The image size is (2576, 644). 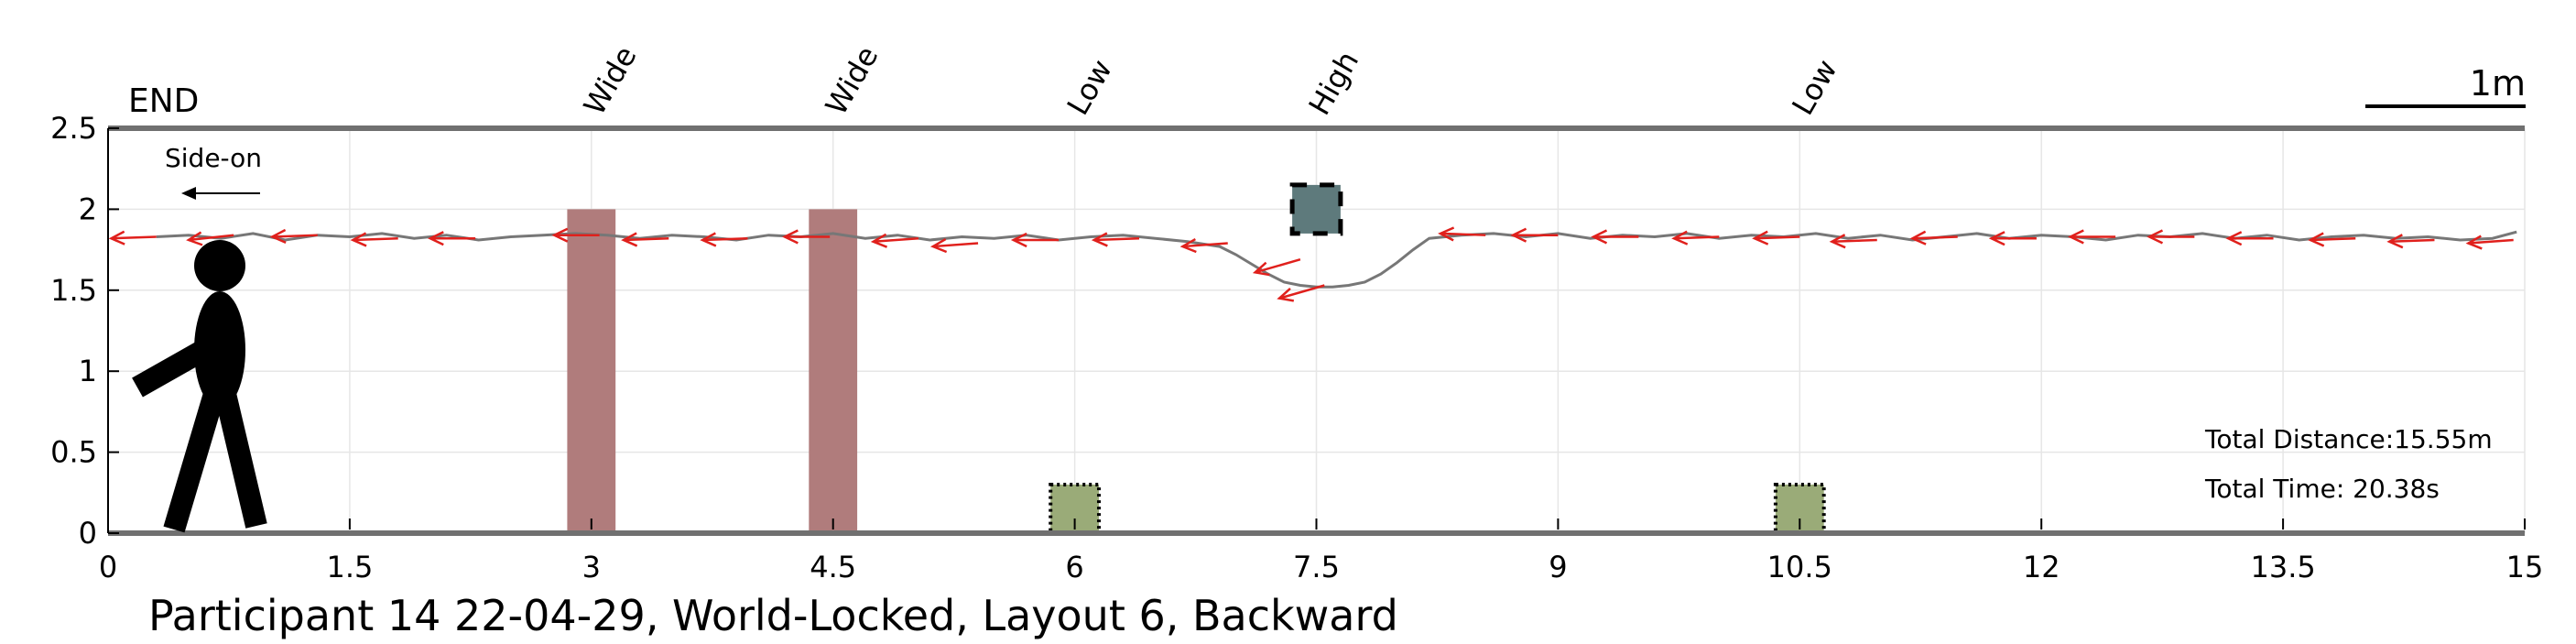 I want to click on end-label: END, so click(x=163, y=101).